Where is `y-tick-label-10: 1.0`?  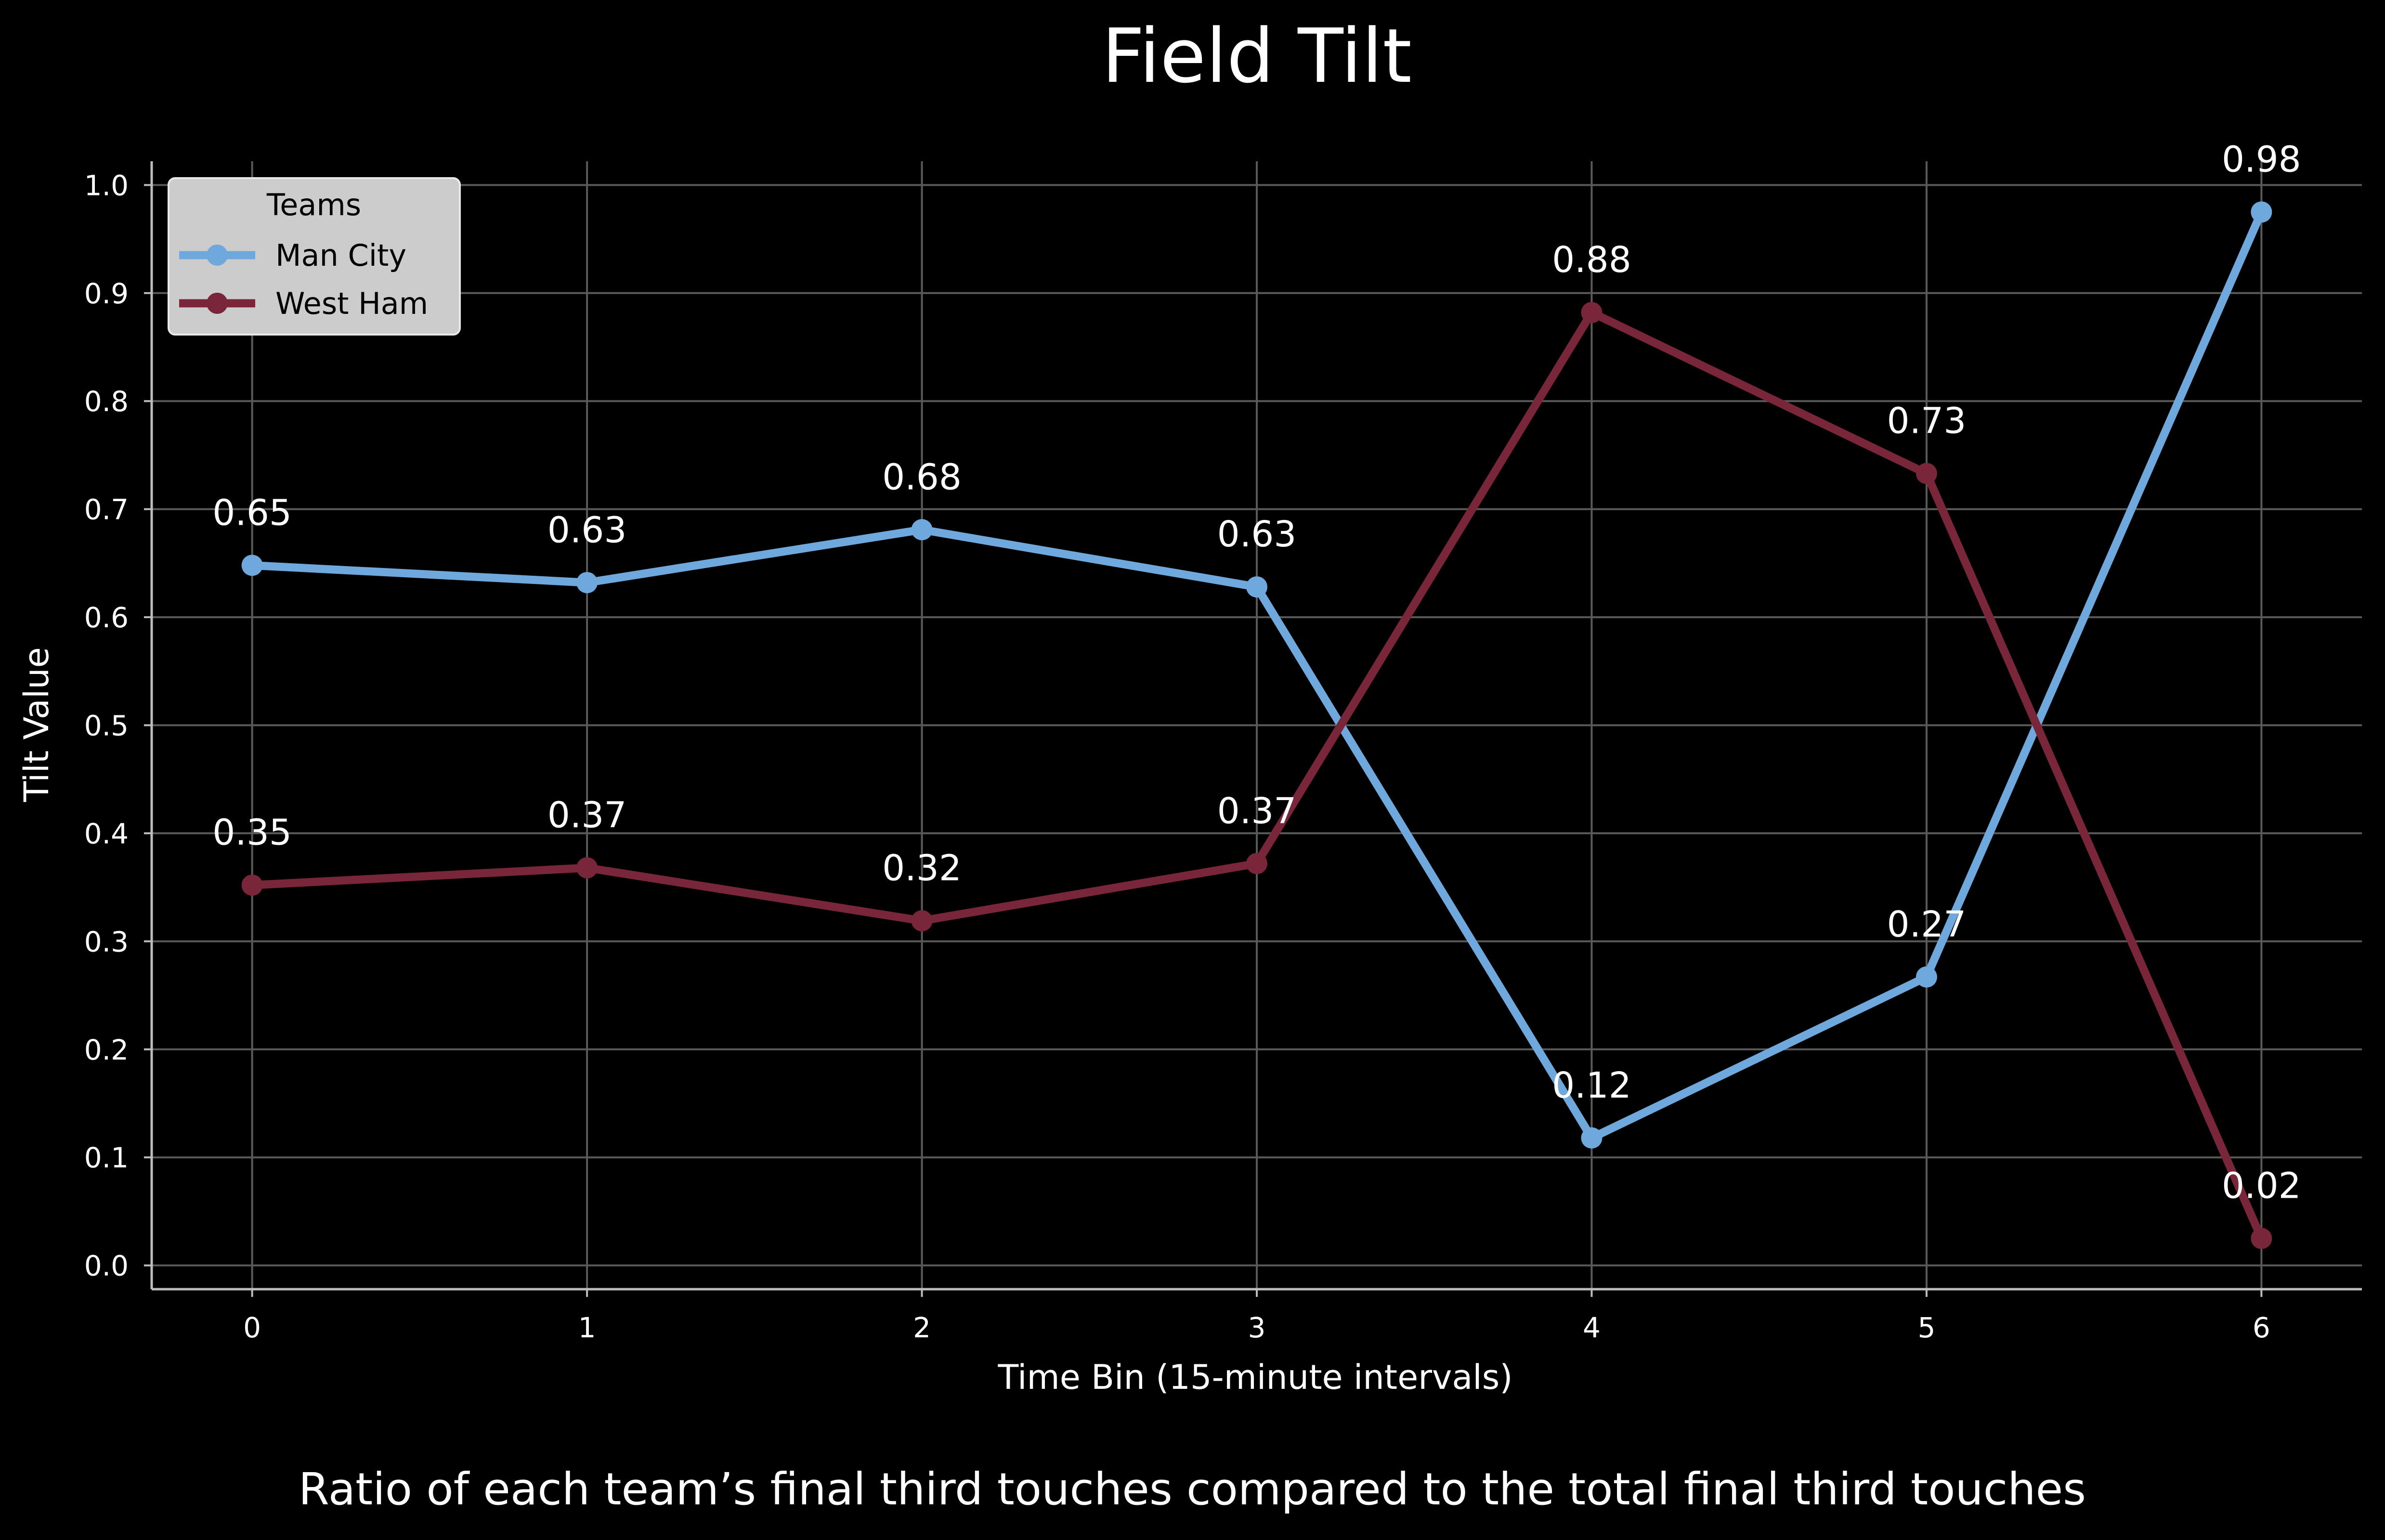
y-tick-label-10: 1.0 is located at coordinates (107, 185).